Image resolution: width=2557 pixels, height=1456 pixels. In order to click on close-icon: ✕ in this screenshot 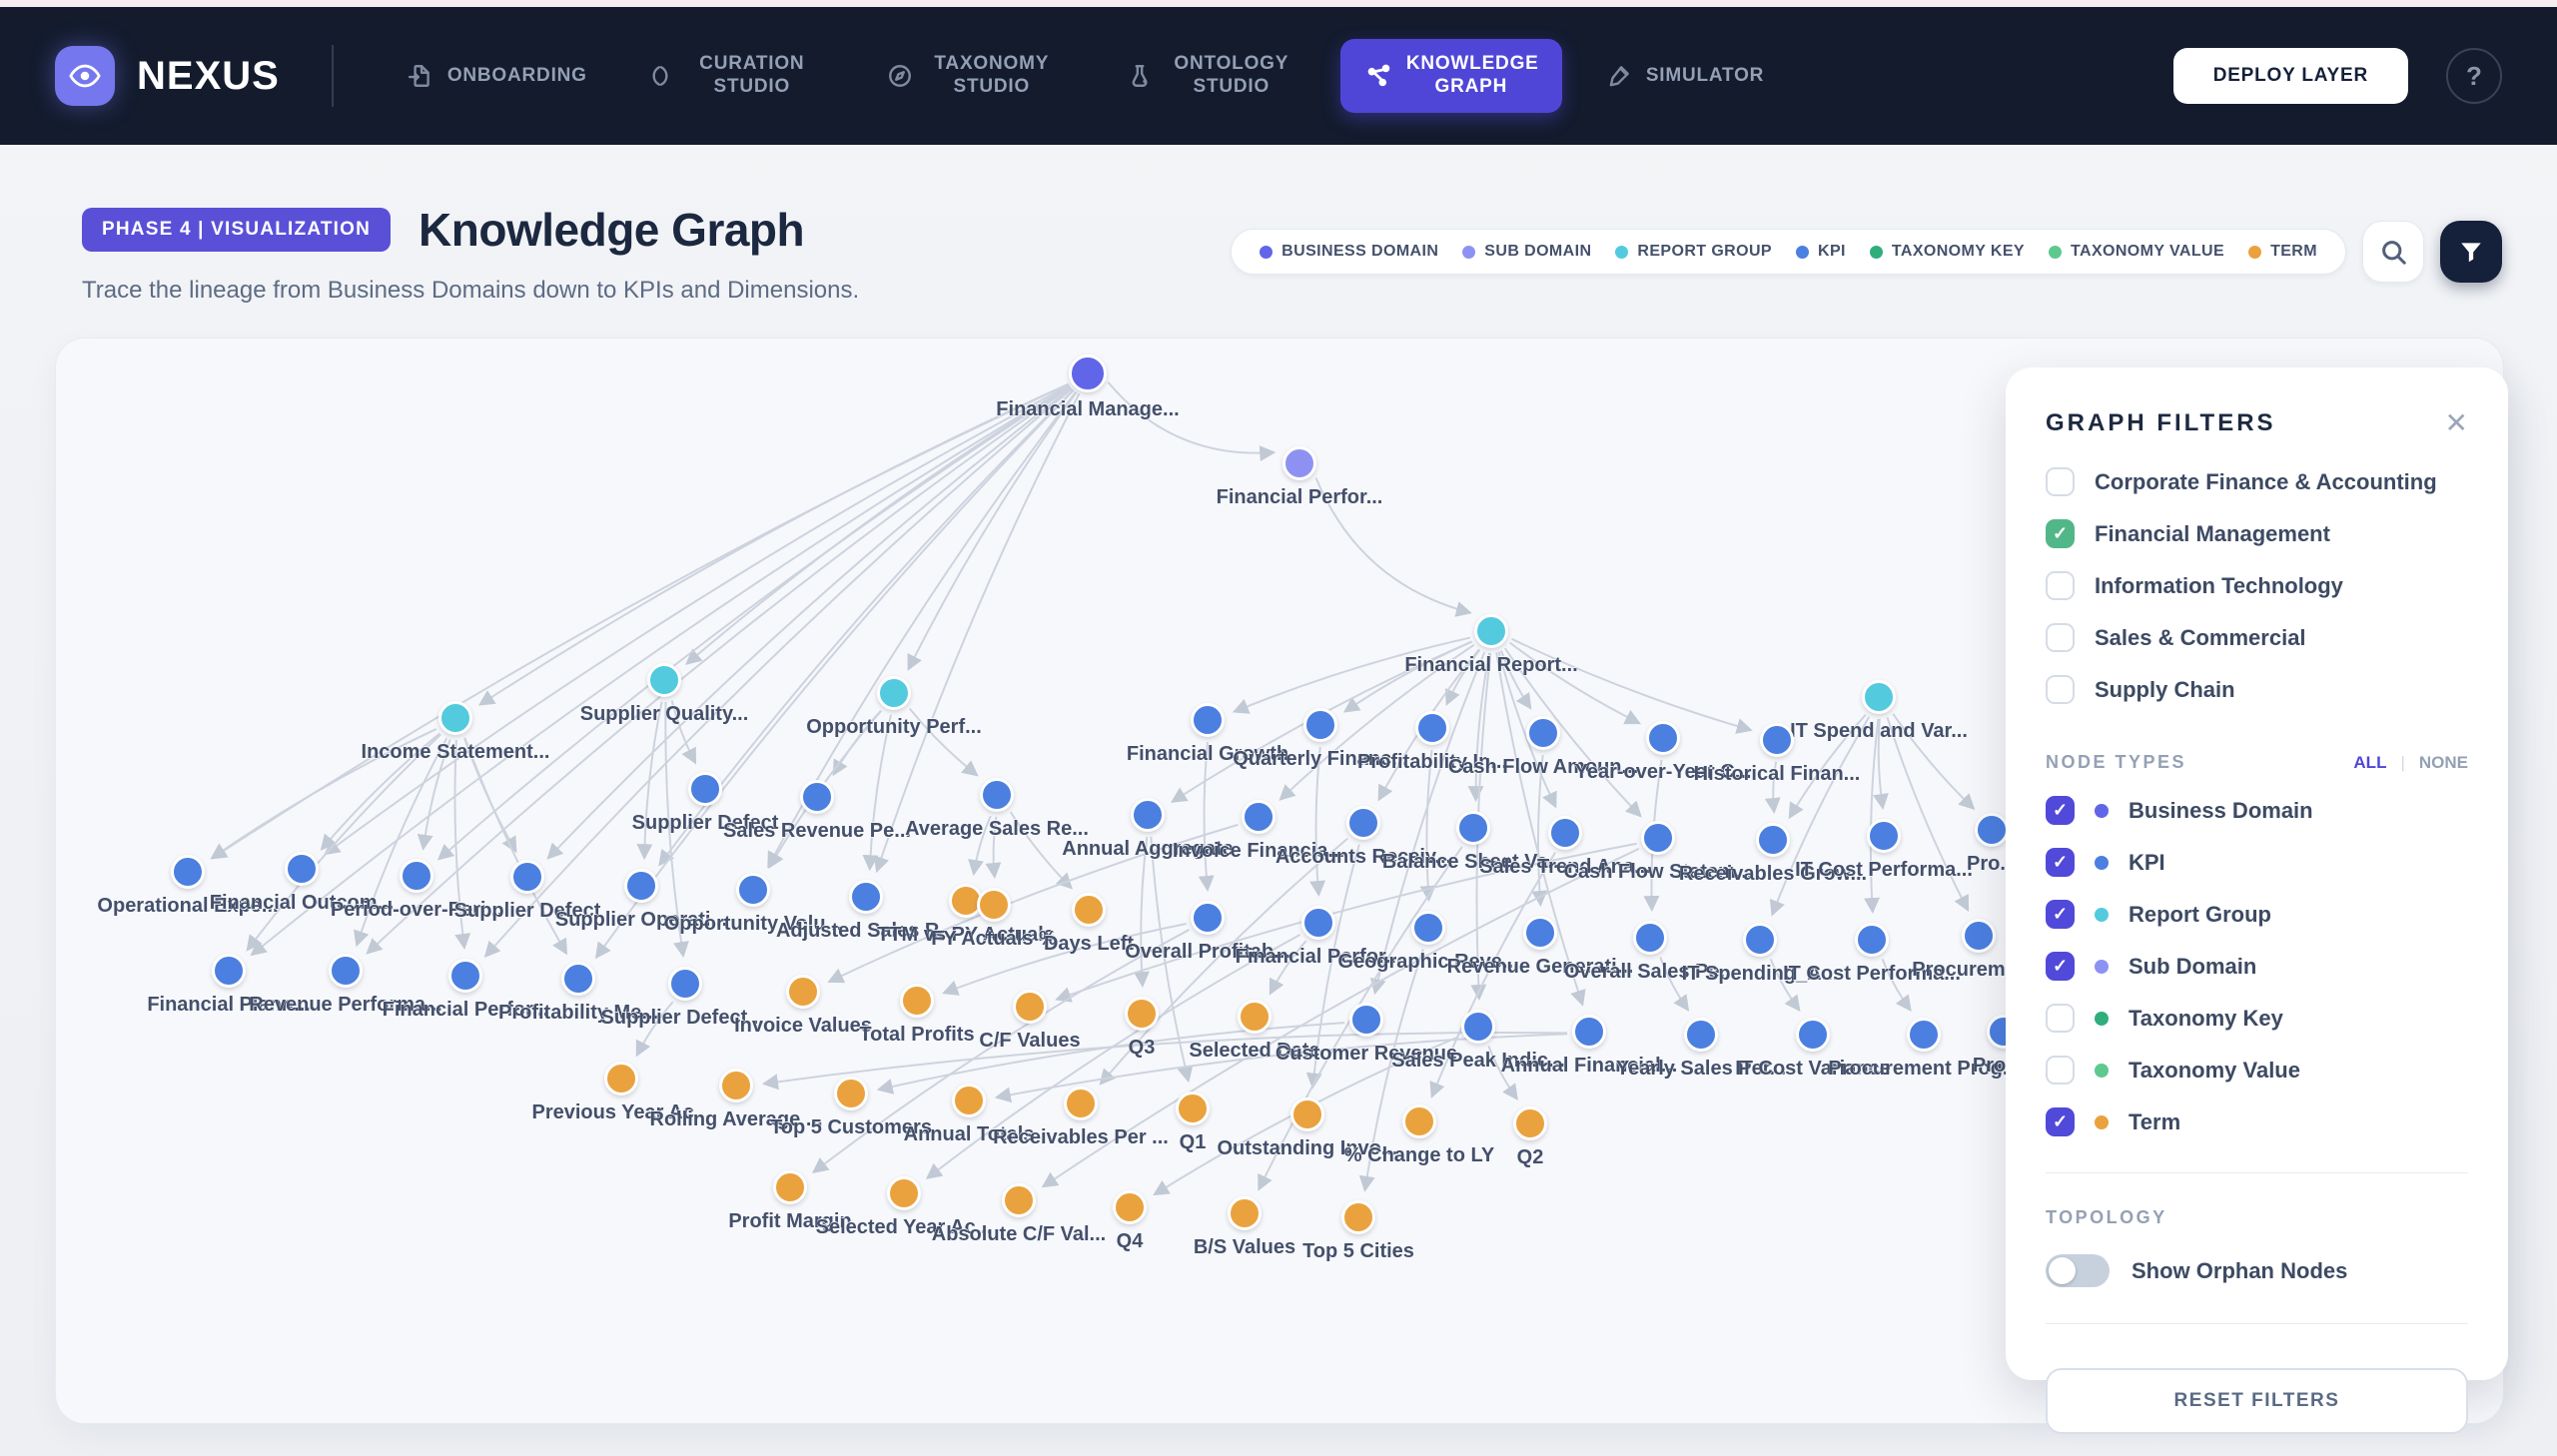, I will do `click(2456, 423)`.